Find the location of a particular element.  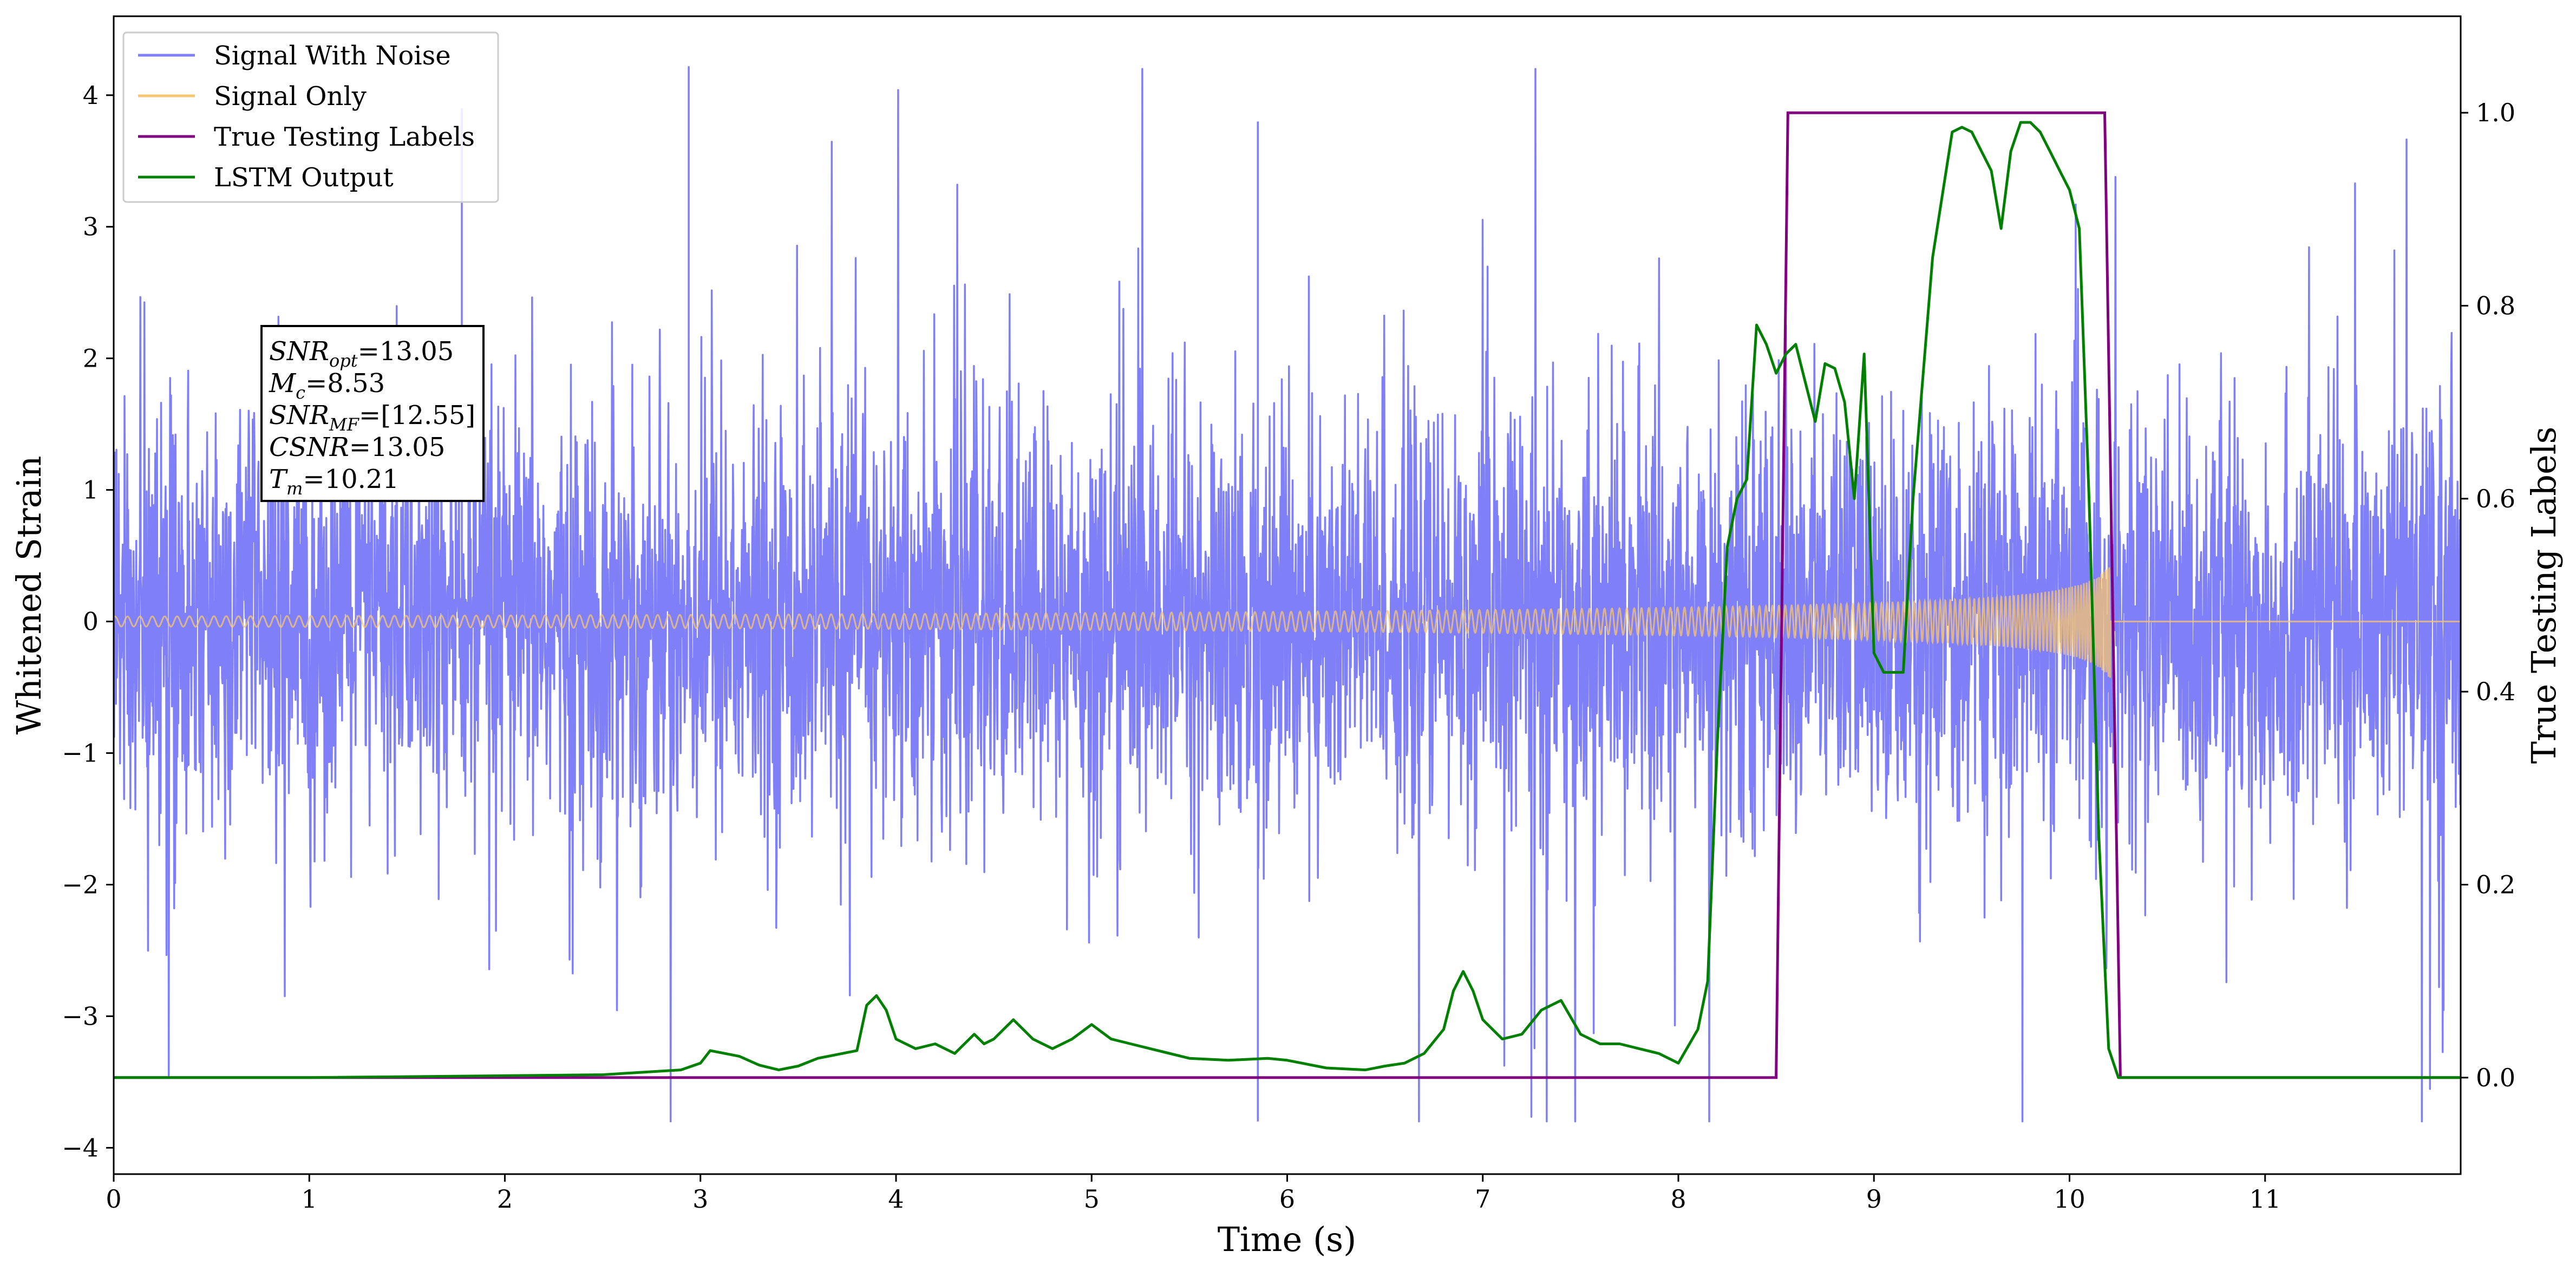

x-tick-label: 10 is located at coordinates (2069, 1199).